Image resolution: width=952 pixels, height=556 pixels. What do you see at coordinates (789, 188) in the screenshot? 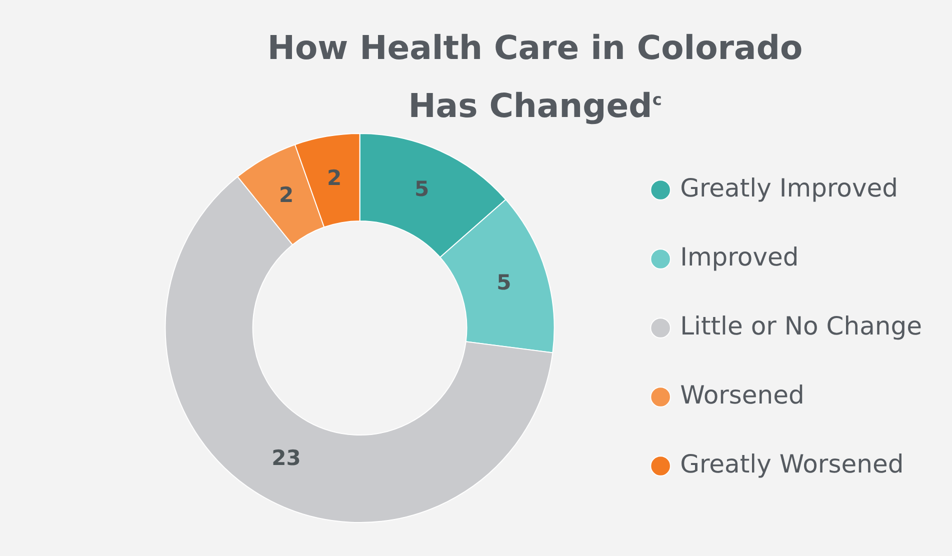
I see `legend-label: Greatly Improved` at bounding box center [789, 188].